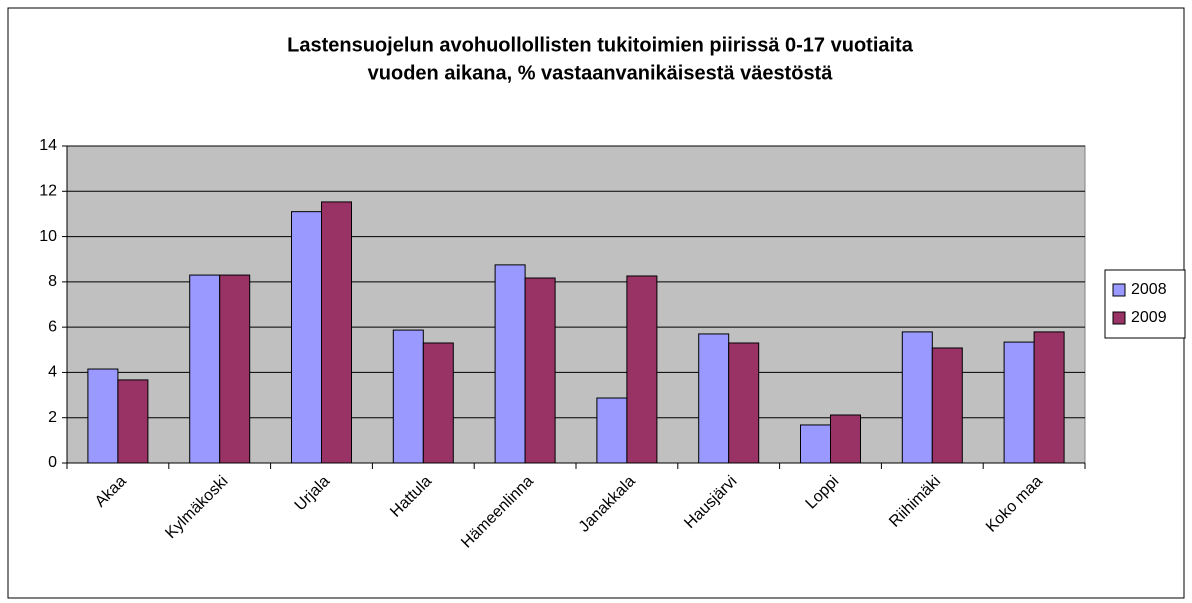 The width and height of the screenshot is (1192, 603). I want to click on y-tick-label: 6, so click(52, 326).